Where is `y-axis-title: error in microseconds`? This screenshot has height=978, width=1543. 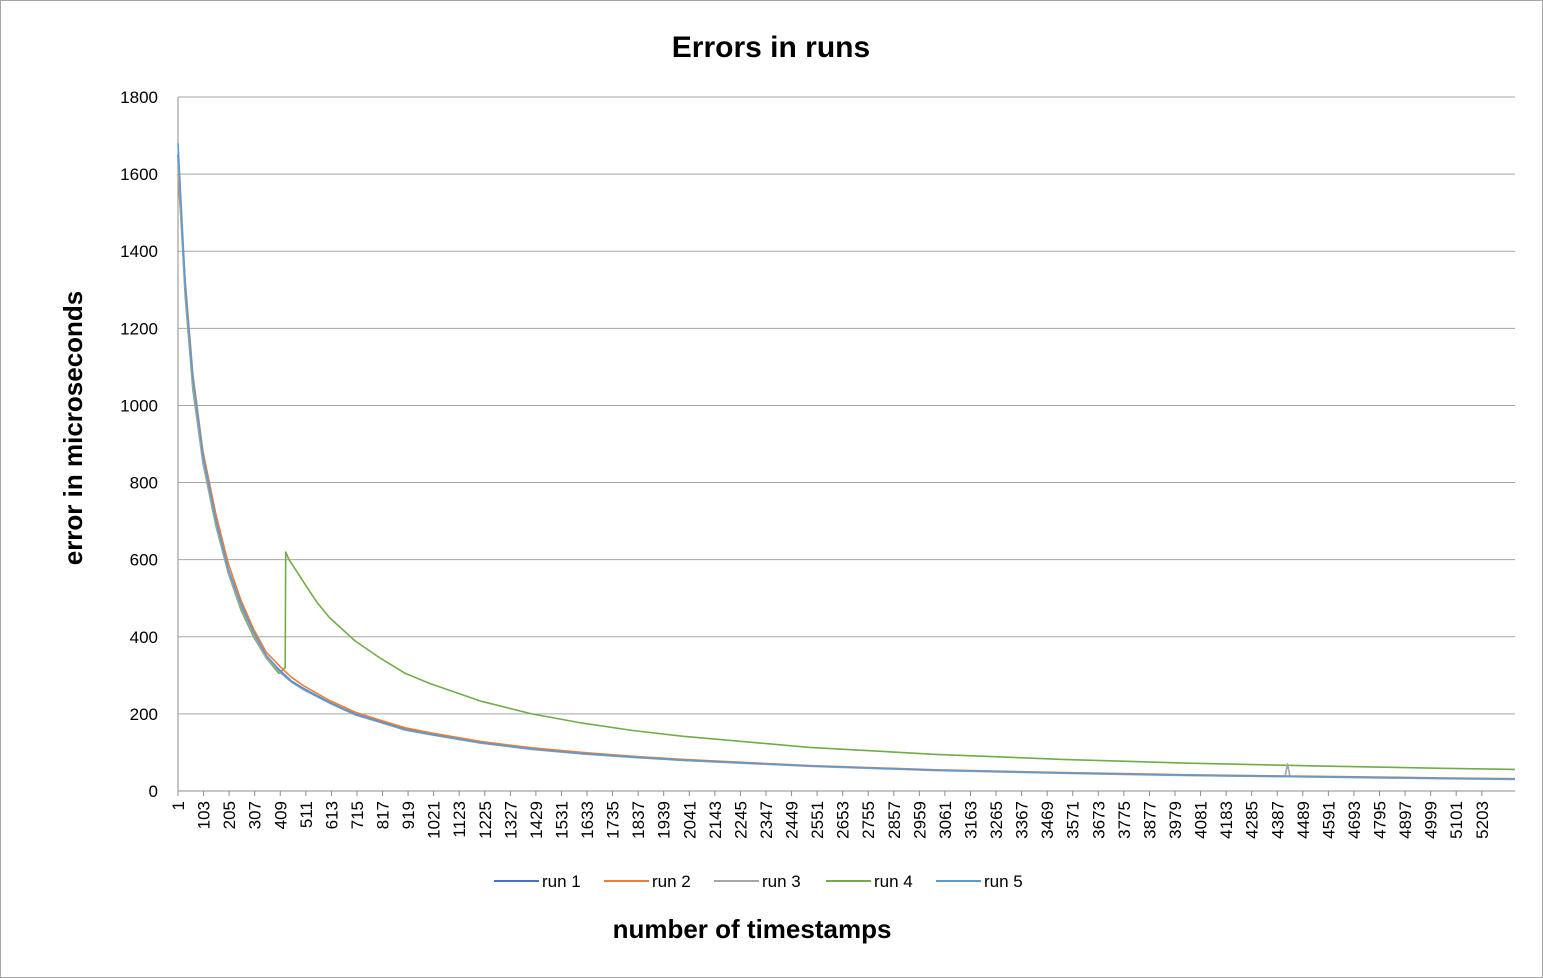 y-axis-title: error in microseconds is located at coordinates (73, 428).